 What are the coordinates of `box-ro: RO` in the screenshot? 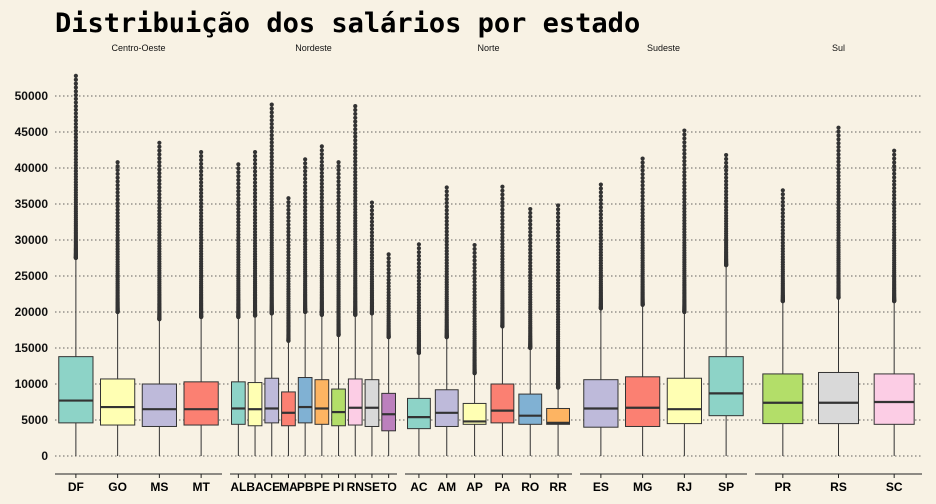 It's located at (530, 350).